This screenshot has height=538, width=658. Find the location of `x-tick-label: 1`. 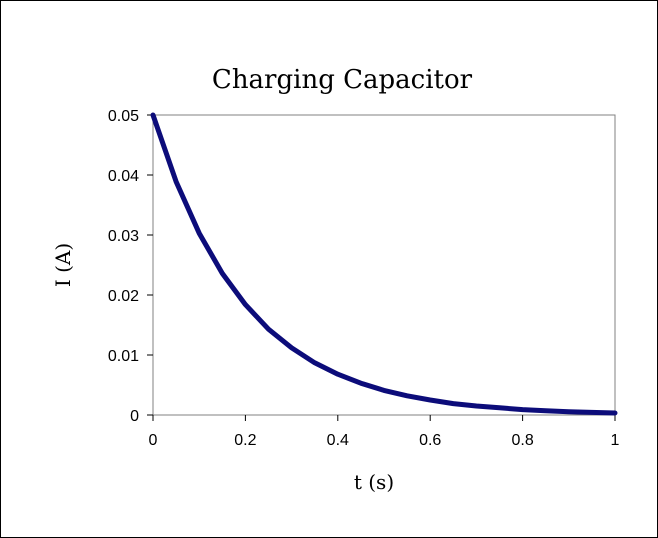

x-tick-label: 1 is located at coordinates (615, 440).